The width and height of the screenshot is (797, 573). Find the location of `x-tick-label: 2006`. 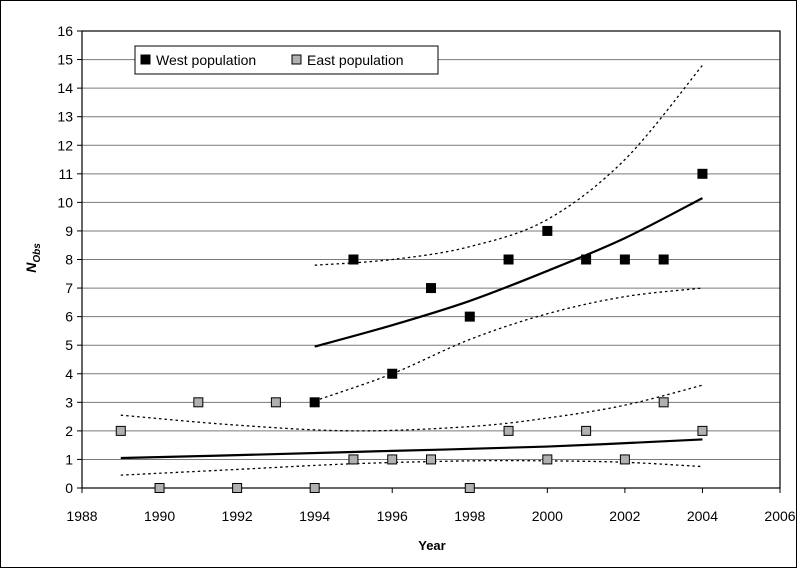

x-tick-label: 2006 is located at coordinates (779, 516).